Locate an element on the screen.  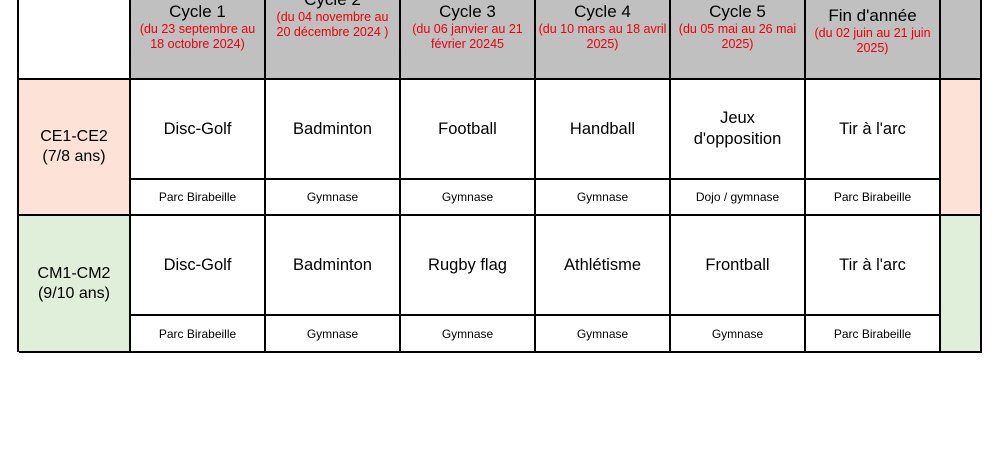
location-name: Dojo / gymnase is located at coordinates (737, 197).